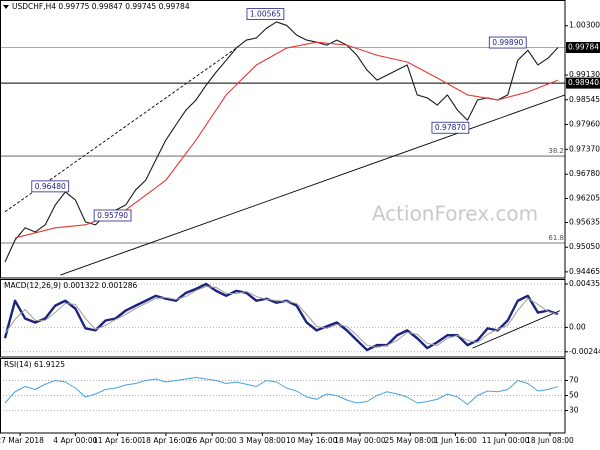 This screenshot has width=600, height=450. What do you see at coordinates (584, 74) in the screenshot?
I see `y-tick-label: 0.99130` at bounding box center [584, 74].